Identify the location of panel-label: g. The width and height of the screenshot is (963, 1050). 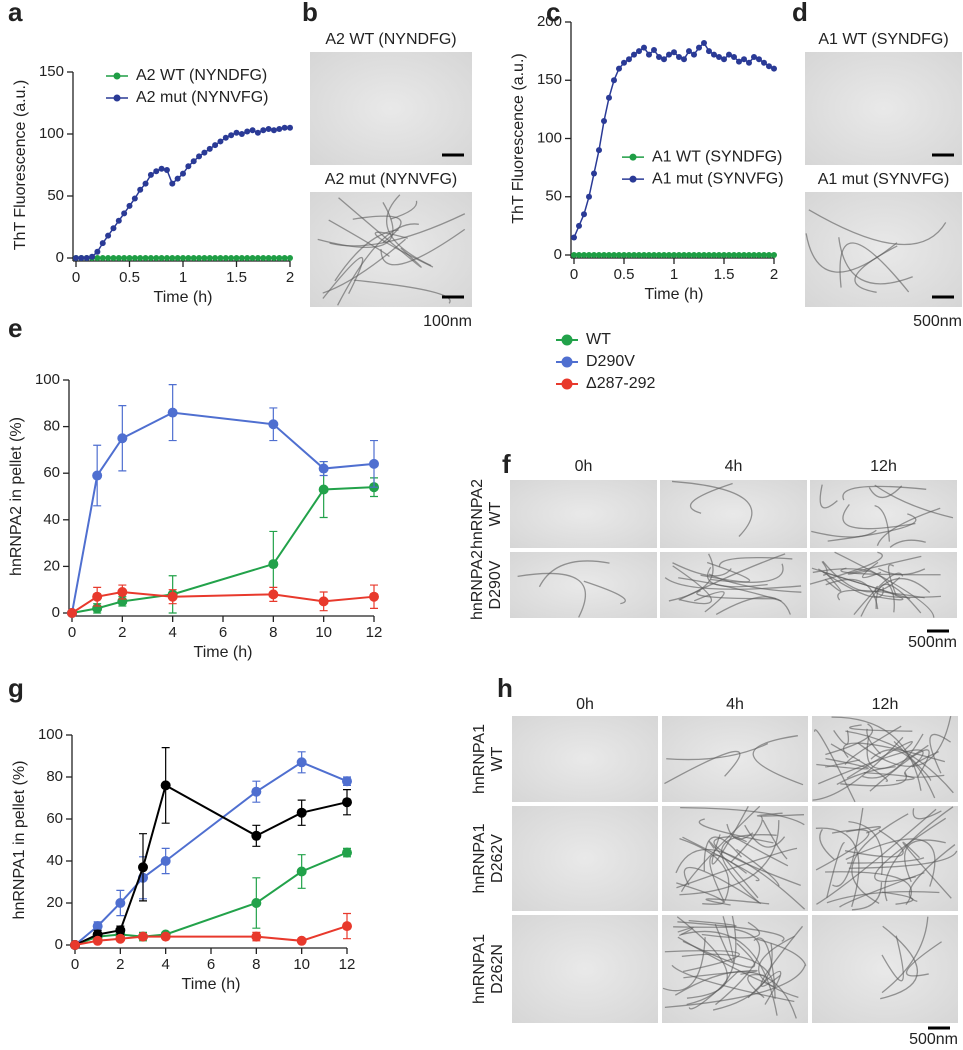
(16, 688).